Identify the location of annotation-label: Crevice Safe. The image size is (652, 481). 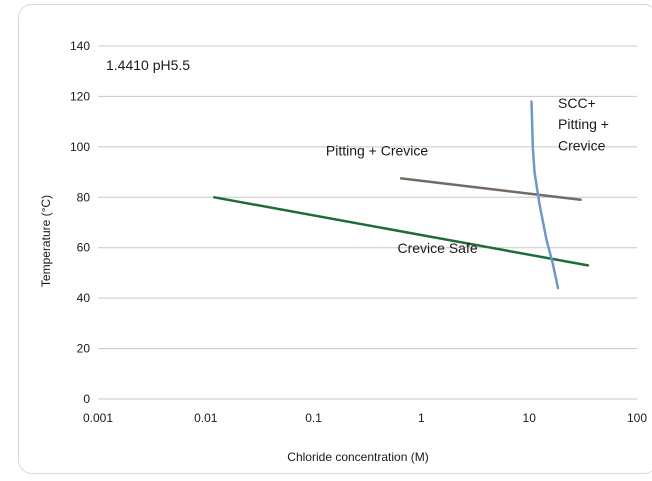
(437, 248).